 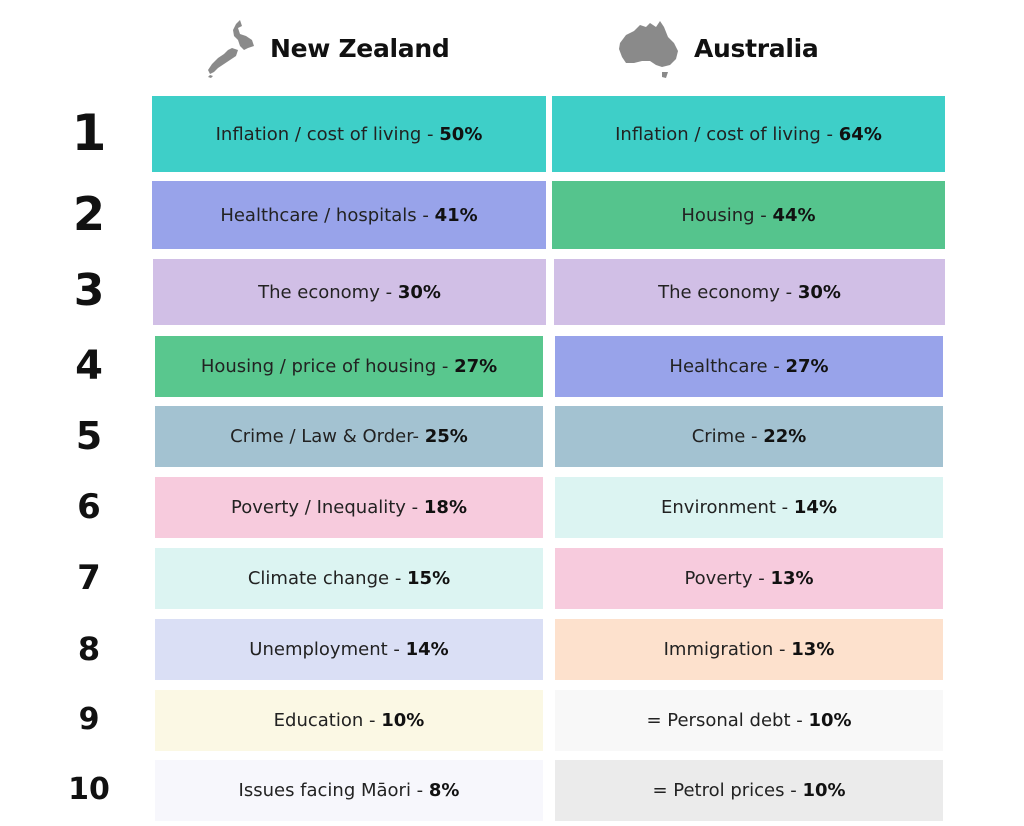 I want to click on new-zealand-issue-cell: Climate change - 15%, so click(x=349, y=578).